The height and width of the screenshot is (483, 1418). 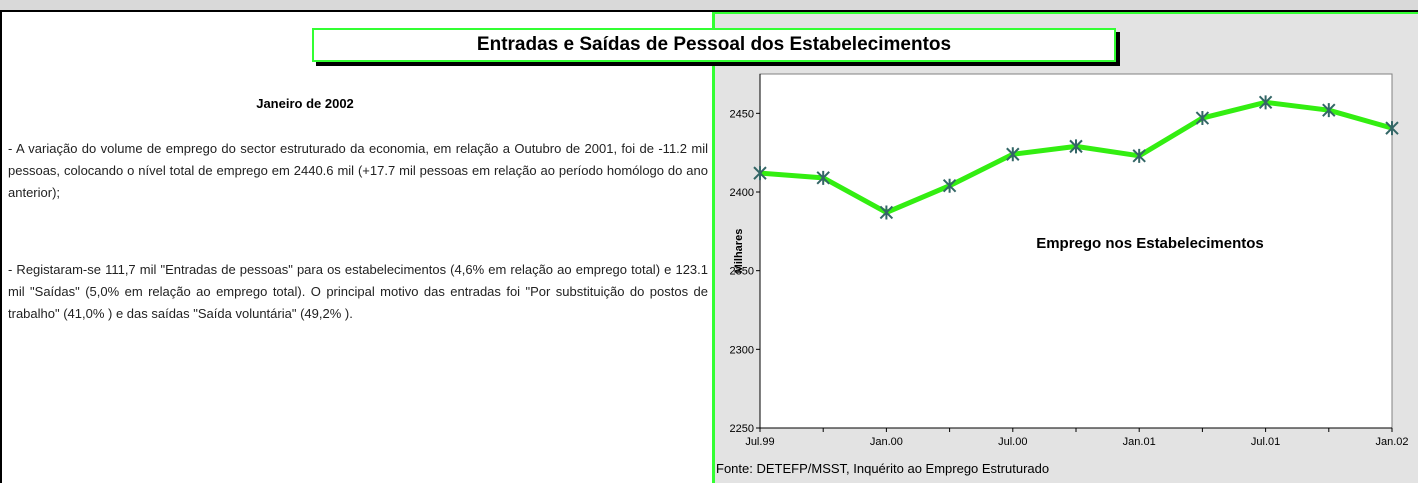 What do you see at coordinates (1012, 442) in the screenshot?
I see `x-tick-label: Jul.00` at bounding box center [1012, 442].